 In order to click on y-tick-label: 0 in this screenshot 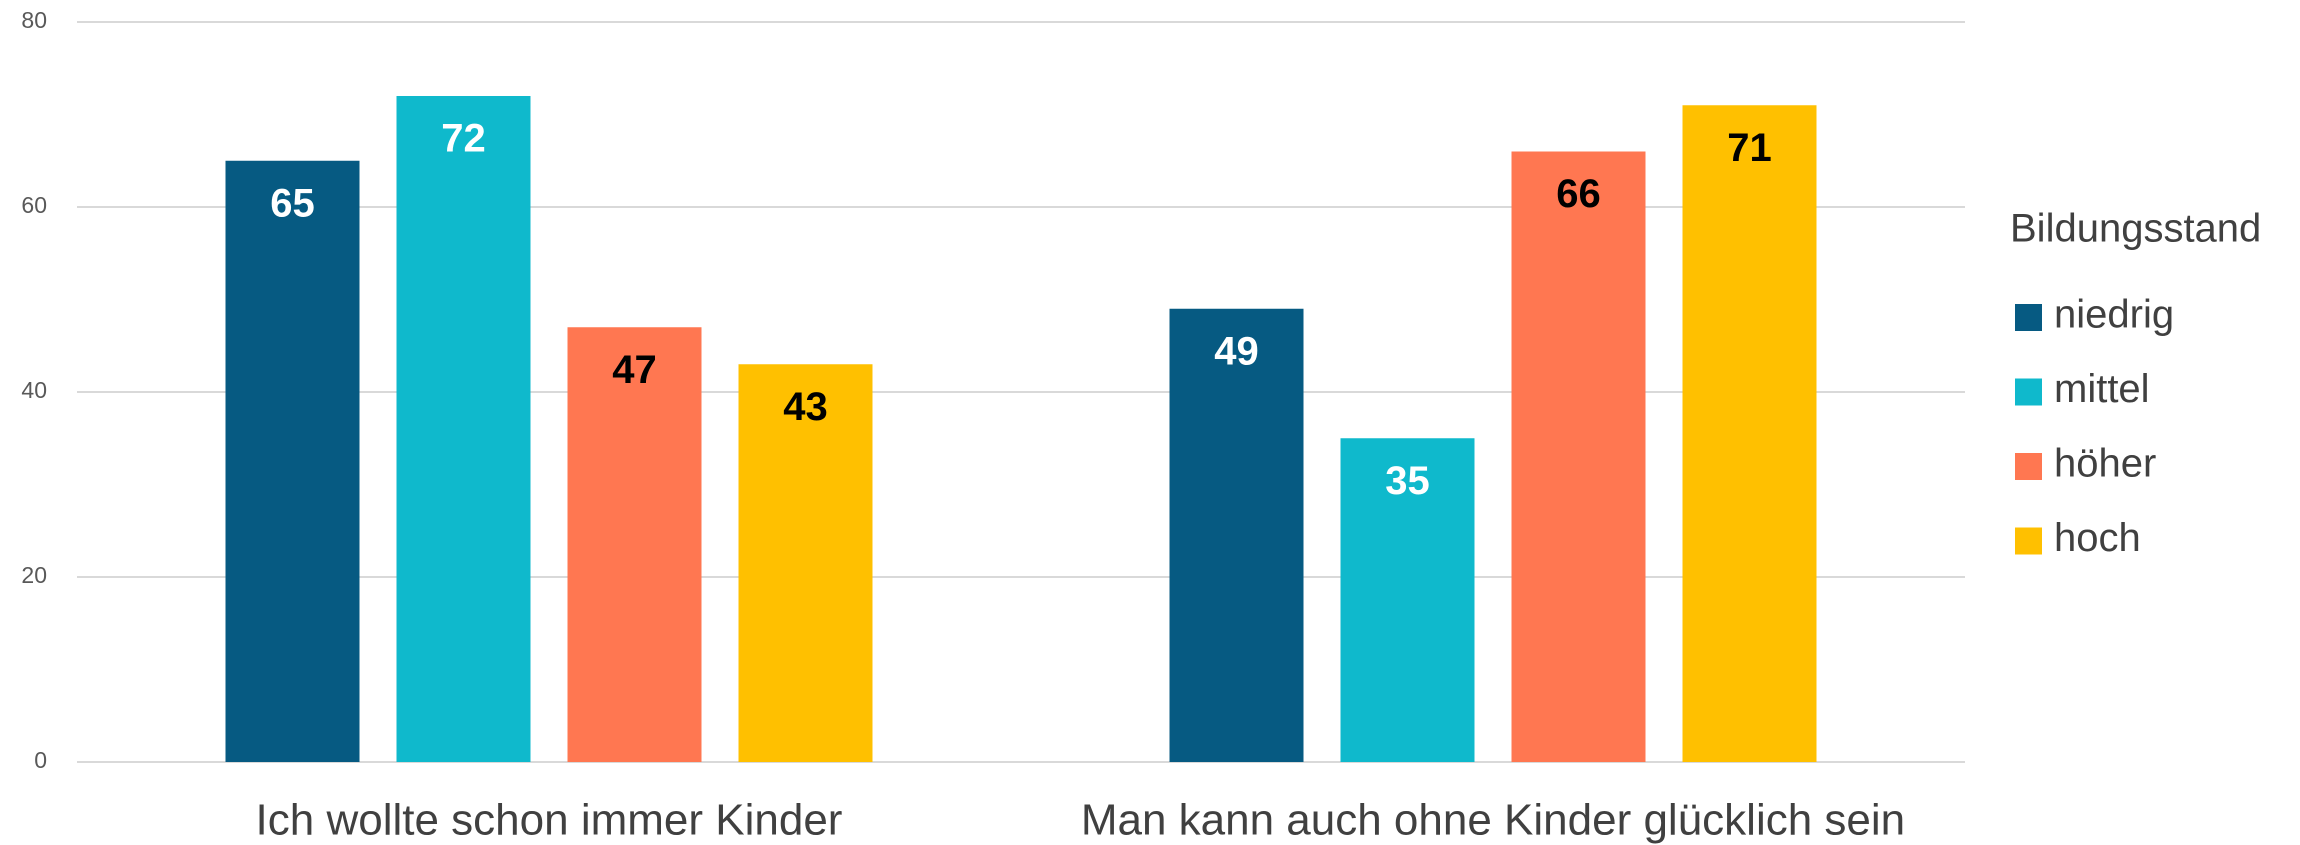, I will do `click(40, 760)`.